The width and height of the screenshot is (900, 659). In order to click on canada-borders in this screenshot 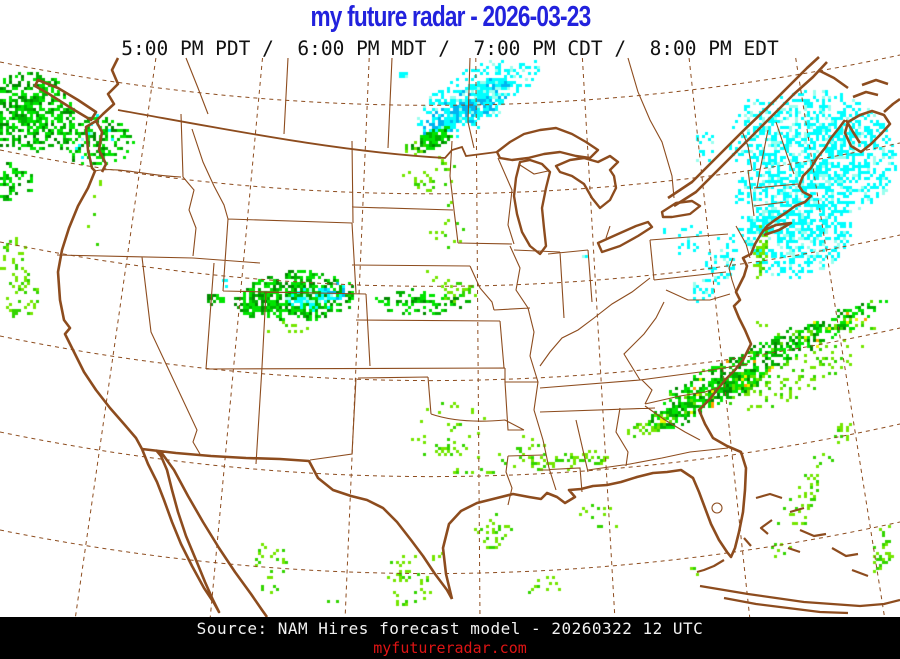, I will do `click(430, 128)`.